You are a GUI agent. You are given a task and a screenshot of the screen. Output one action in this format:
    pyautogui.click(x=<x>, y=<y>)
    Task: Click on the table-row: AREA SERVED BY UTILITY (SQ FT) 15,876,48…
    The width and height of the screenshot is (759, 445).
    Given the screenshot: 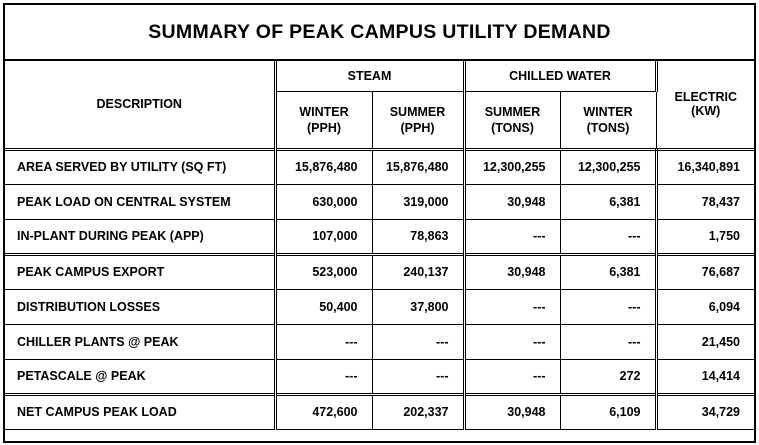 What is the action you would take?
    pyautogui.click(x=379, y=166)
    